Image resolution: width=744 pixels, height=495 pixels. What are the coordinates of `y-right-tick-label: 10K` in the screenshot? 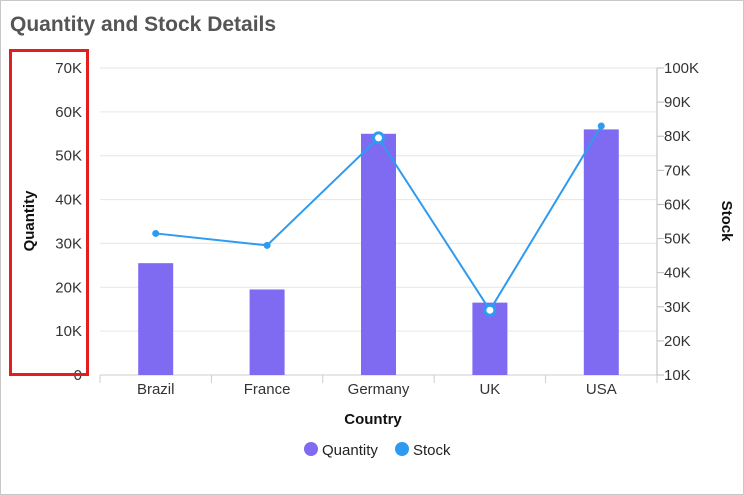 It's located at (677, 375).